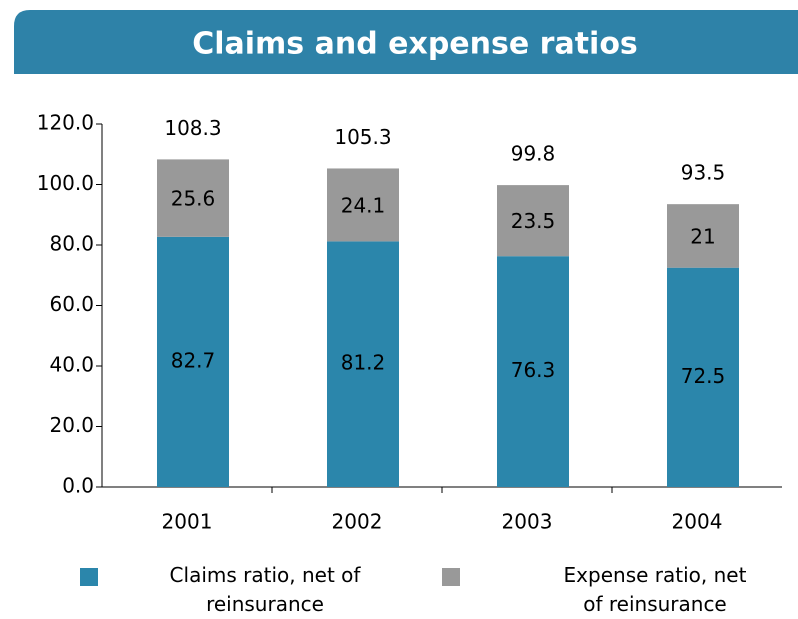 The width and height of the screenshot is (798, 619). What do you see at coordinates (357, 522) in the screenshot?
I see `x-tick-label: 2002` at bounding box center [357, 522].